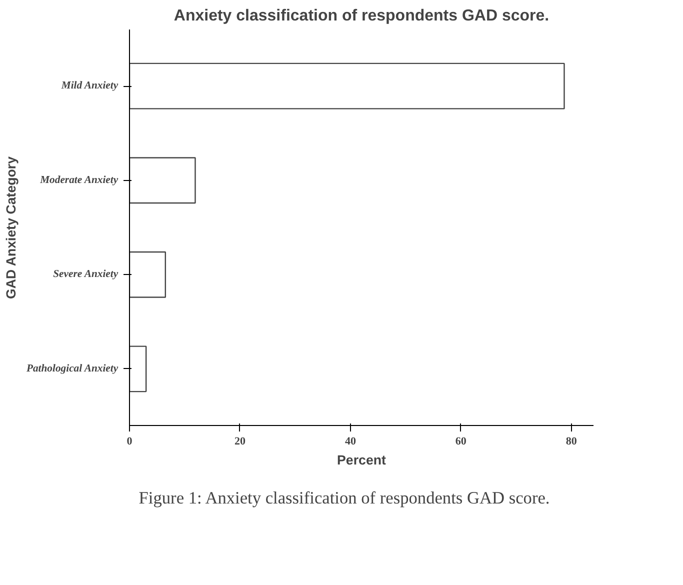 The height and width of the screenshot is (585, 683). I want to click on x-tick-label: 20, so click(240, 442).